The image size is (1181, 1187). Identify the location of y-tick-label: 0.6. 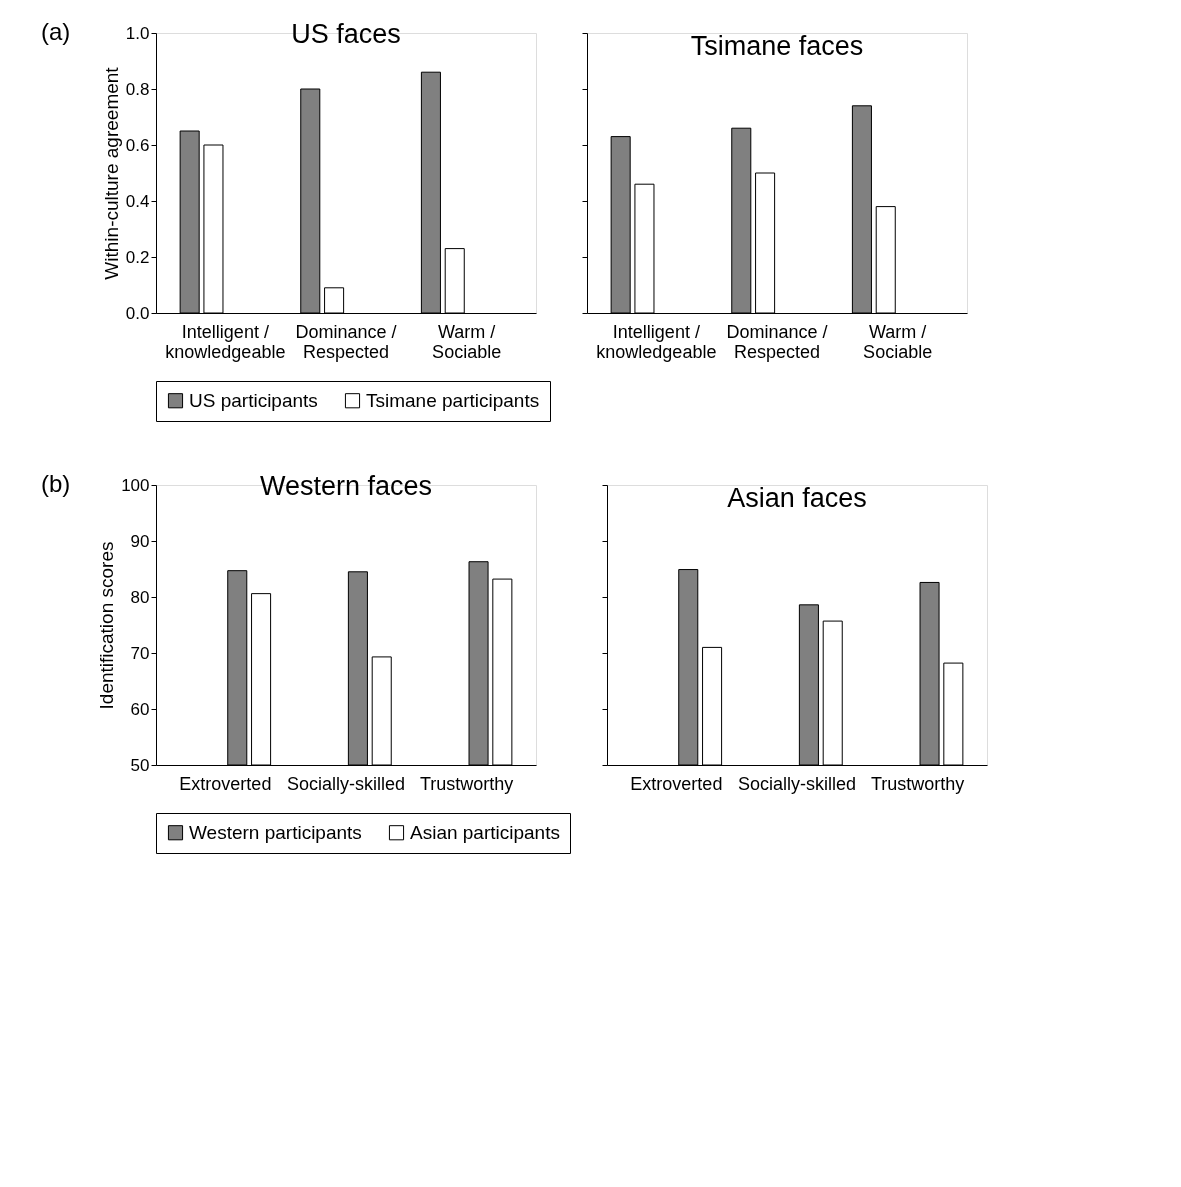
(137, 145).